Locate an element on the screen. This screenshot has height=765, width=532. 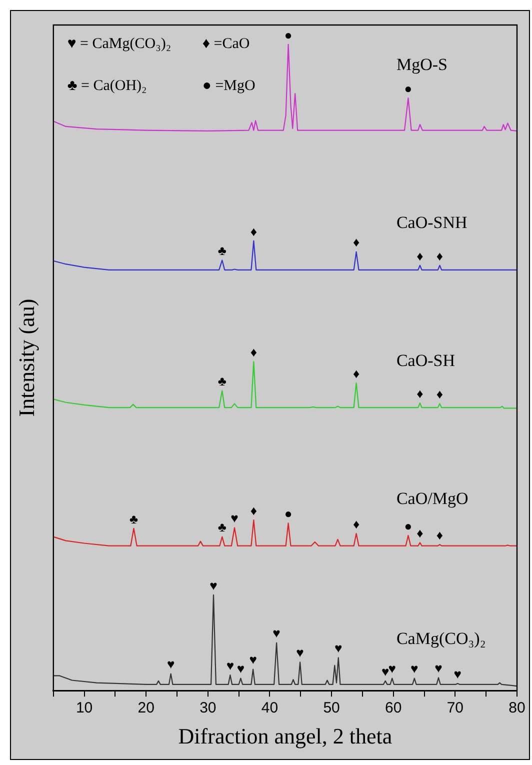
series-label: MgO-S is located at coordinates (422, 64).